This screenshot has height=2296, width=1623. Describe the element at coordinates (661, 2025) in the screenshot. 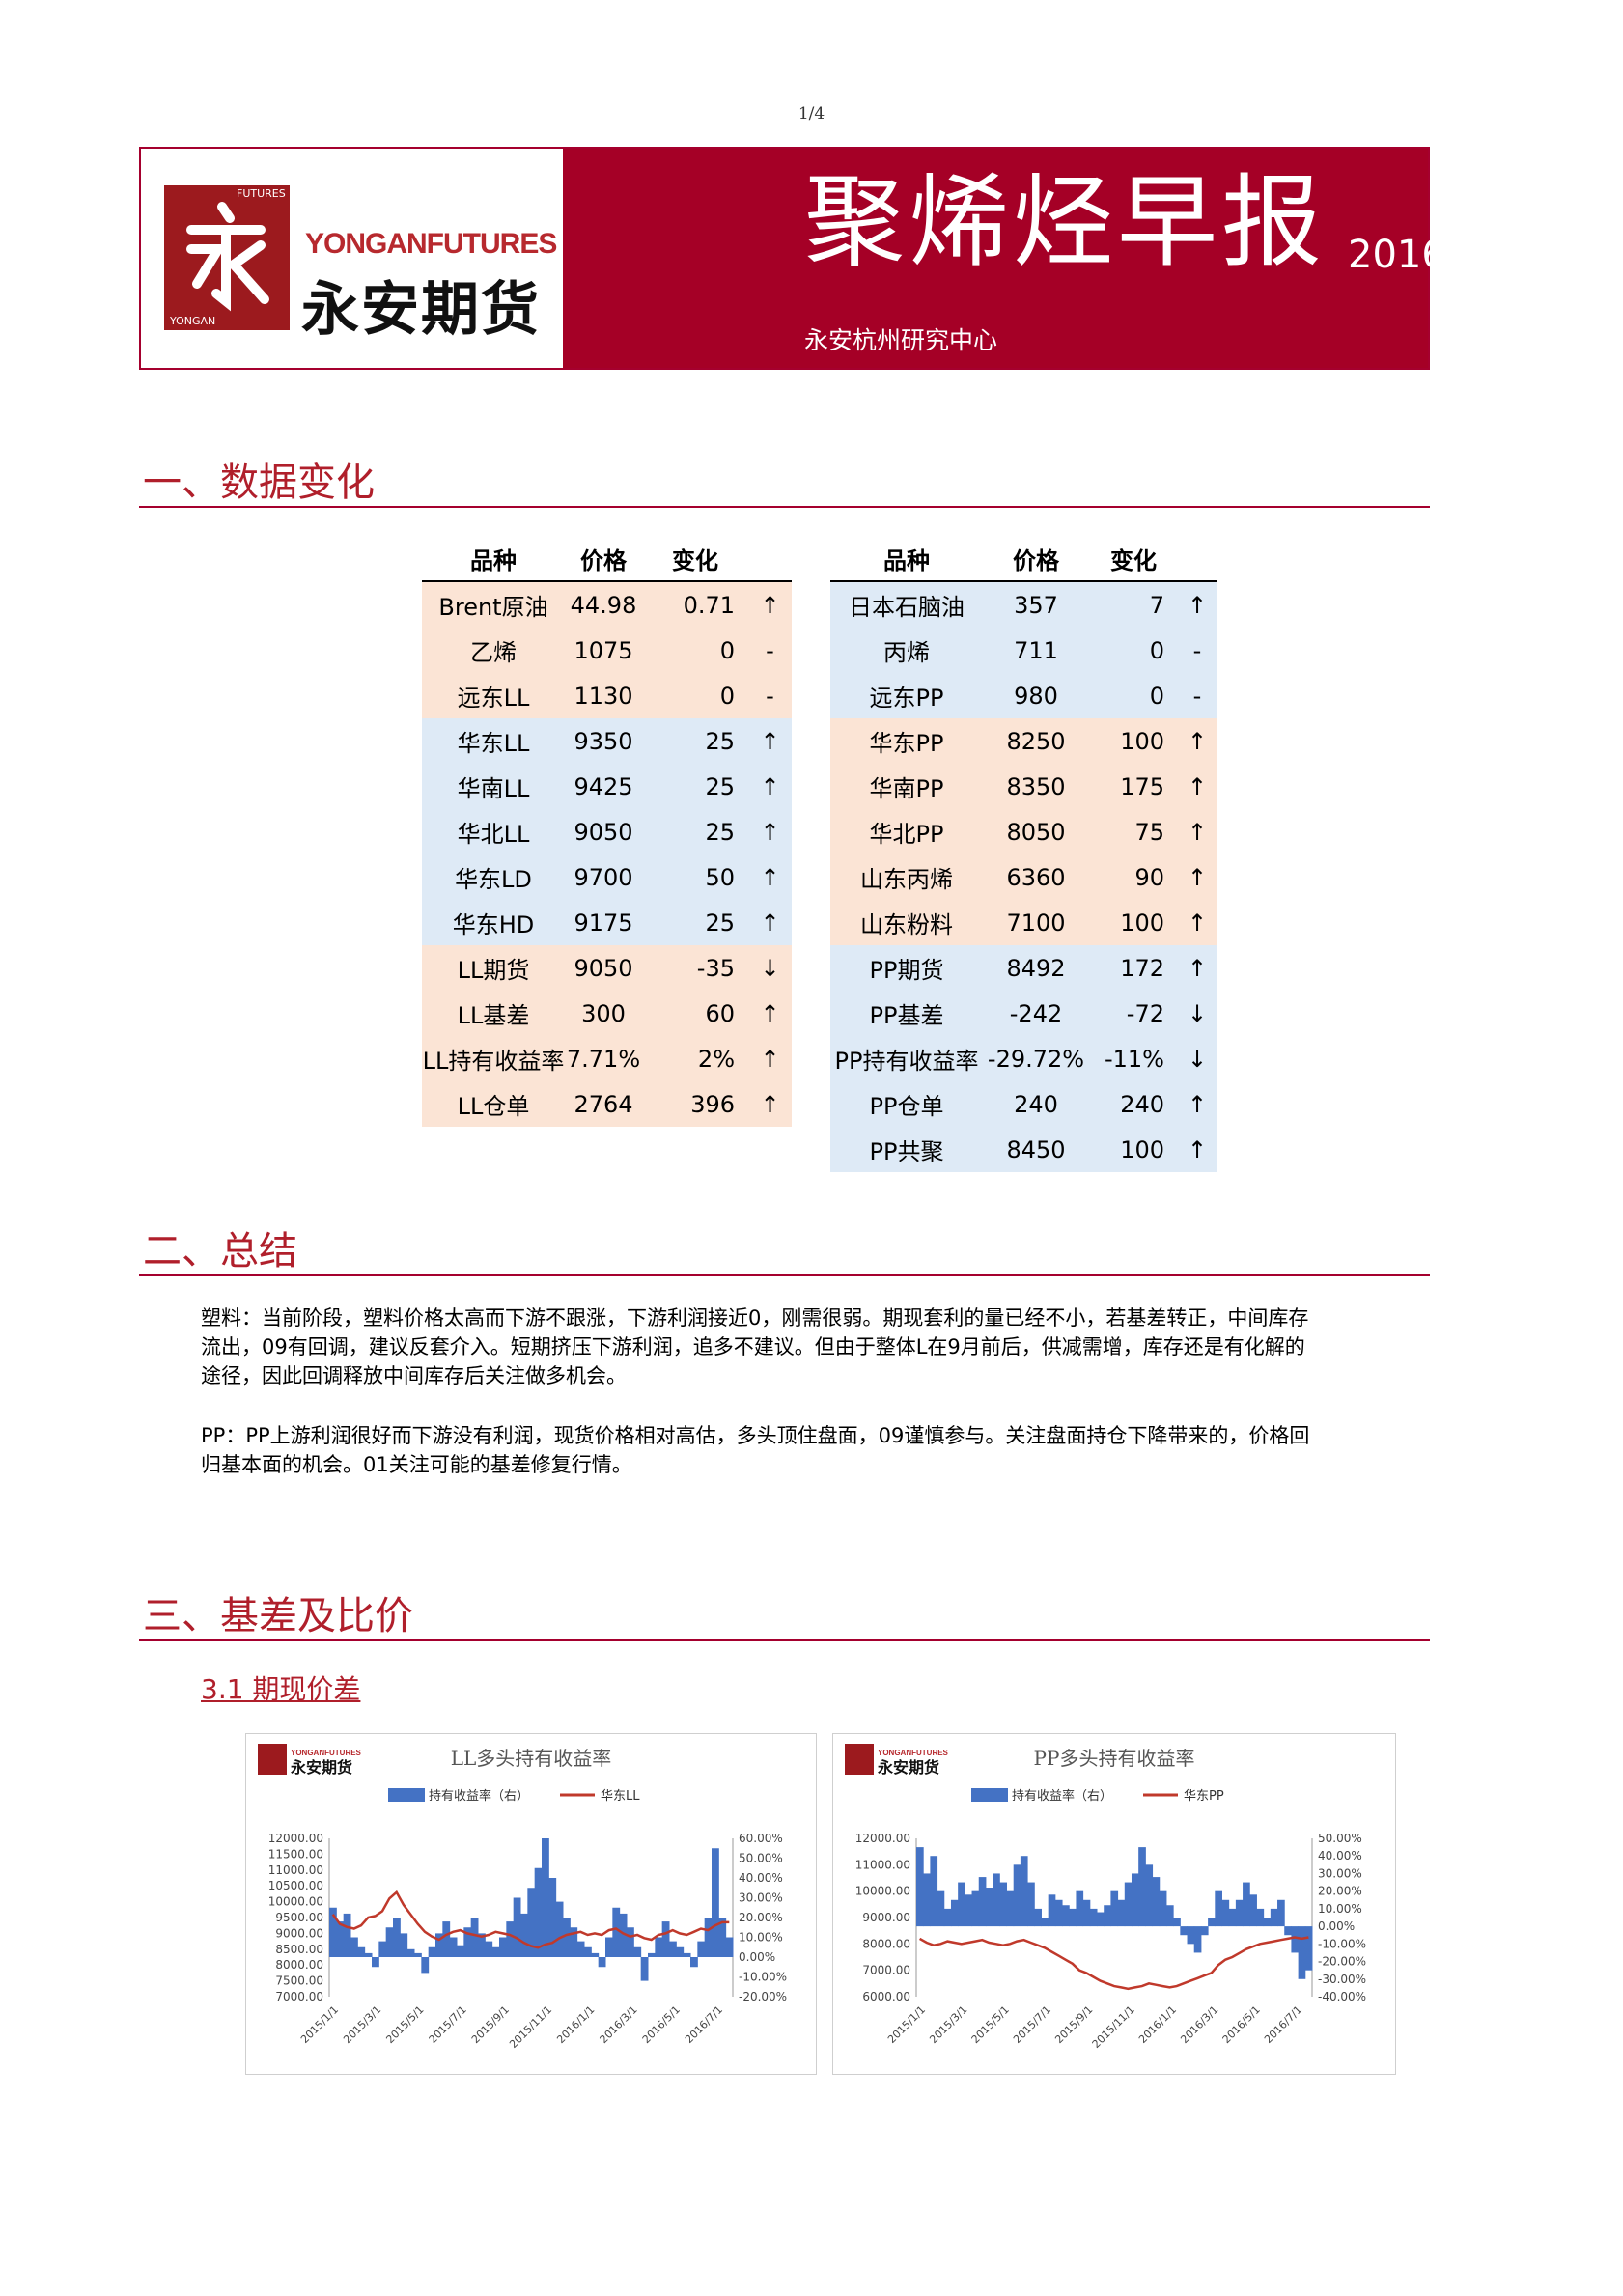

I see `x-tick-label: 2016/5/1` at that location.